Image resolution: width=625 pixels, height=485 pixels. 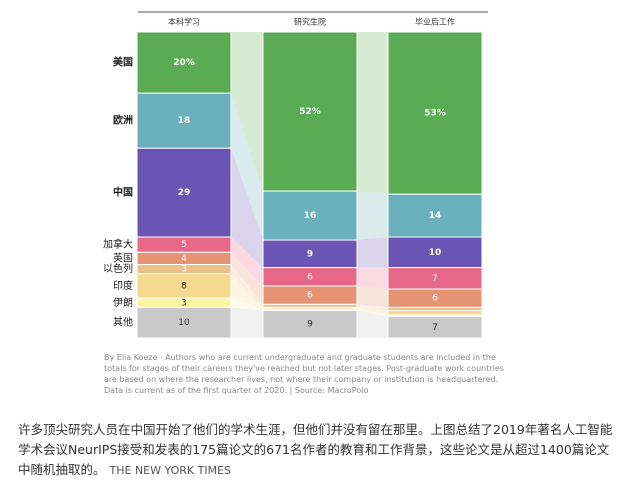 I want to click on column-header: 本科学习, so click(x=184, y=22).